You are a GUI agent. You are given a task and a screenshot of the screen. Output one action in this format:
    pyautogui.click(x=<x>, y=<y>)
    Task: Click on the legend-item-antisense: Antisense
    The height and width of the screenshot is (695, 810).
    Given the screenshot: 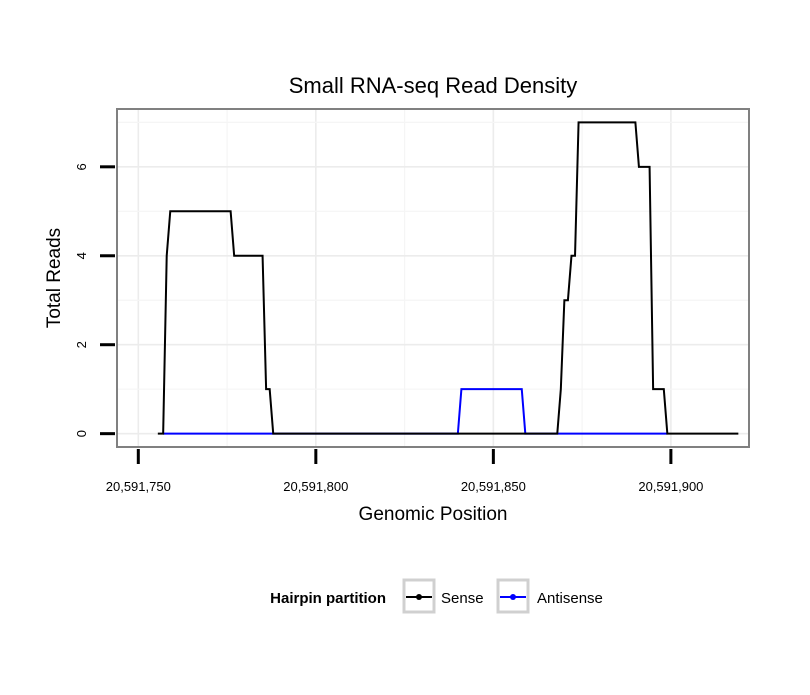 What is the action you would take?
    pyautogui.click(x=549, y=596)
    